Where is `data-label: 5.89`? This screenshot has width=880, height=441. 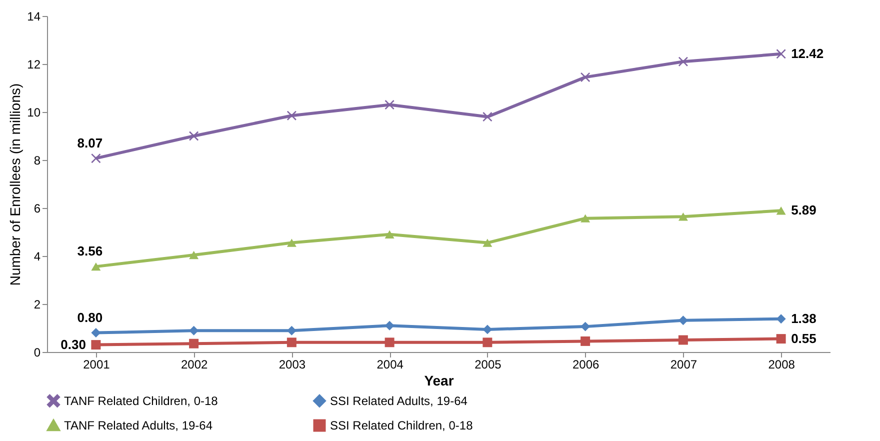
data-label: 5.89 is located at coordinates (803, 210).